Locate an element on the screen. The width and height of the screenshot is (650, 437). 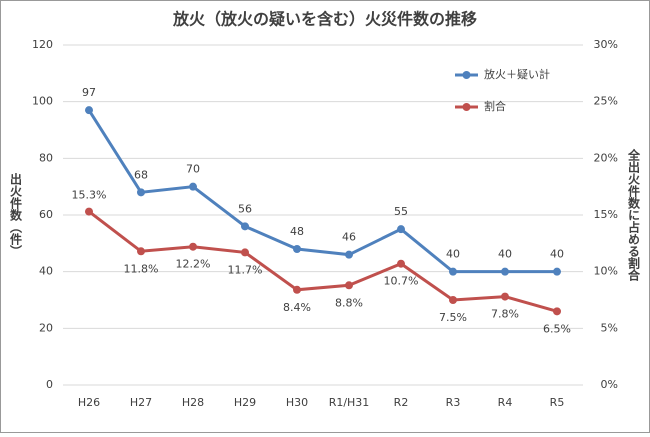
x-tick-label: H29 is located at coordinates (245, 402).